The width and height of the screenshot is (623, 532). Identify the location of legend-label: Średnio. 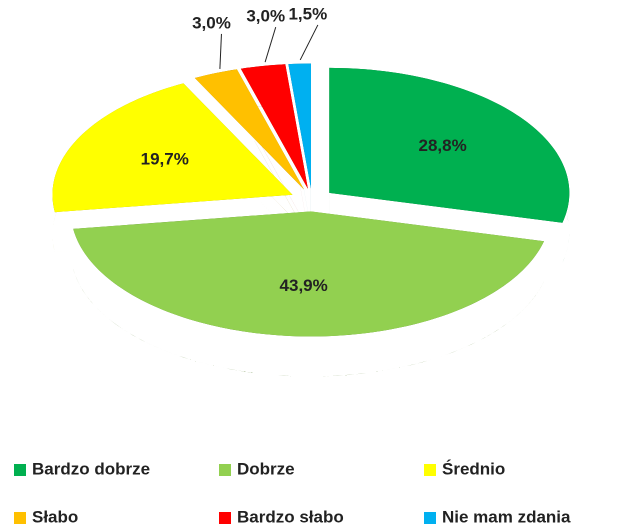
(473, 468).